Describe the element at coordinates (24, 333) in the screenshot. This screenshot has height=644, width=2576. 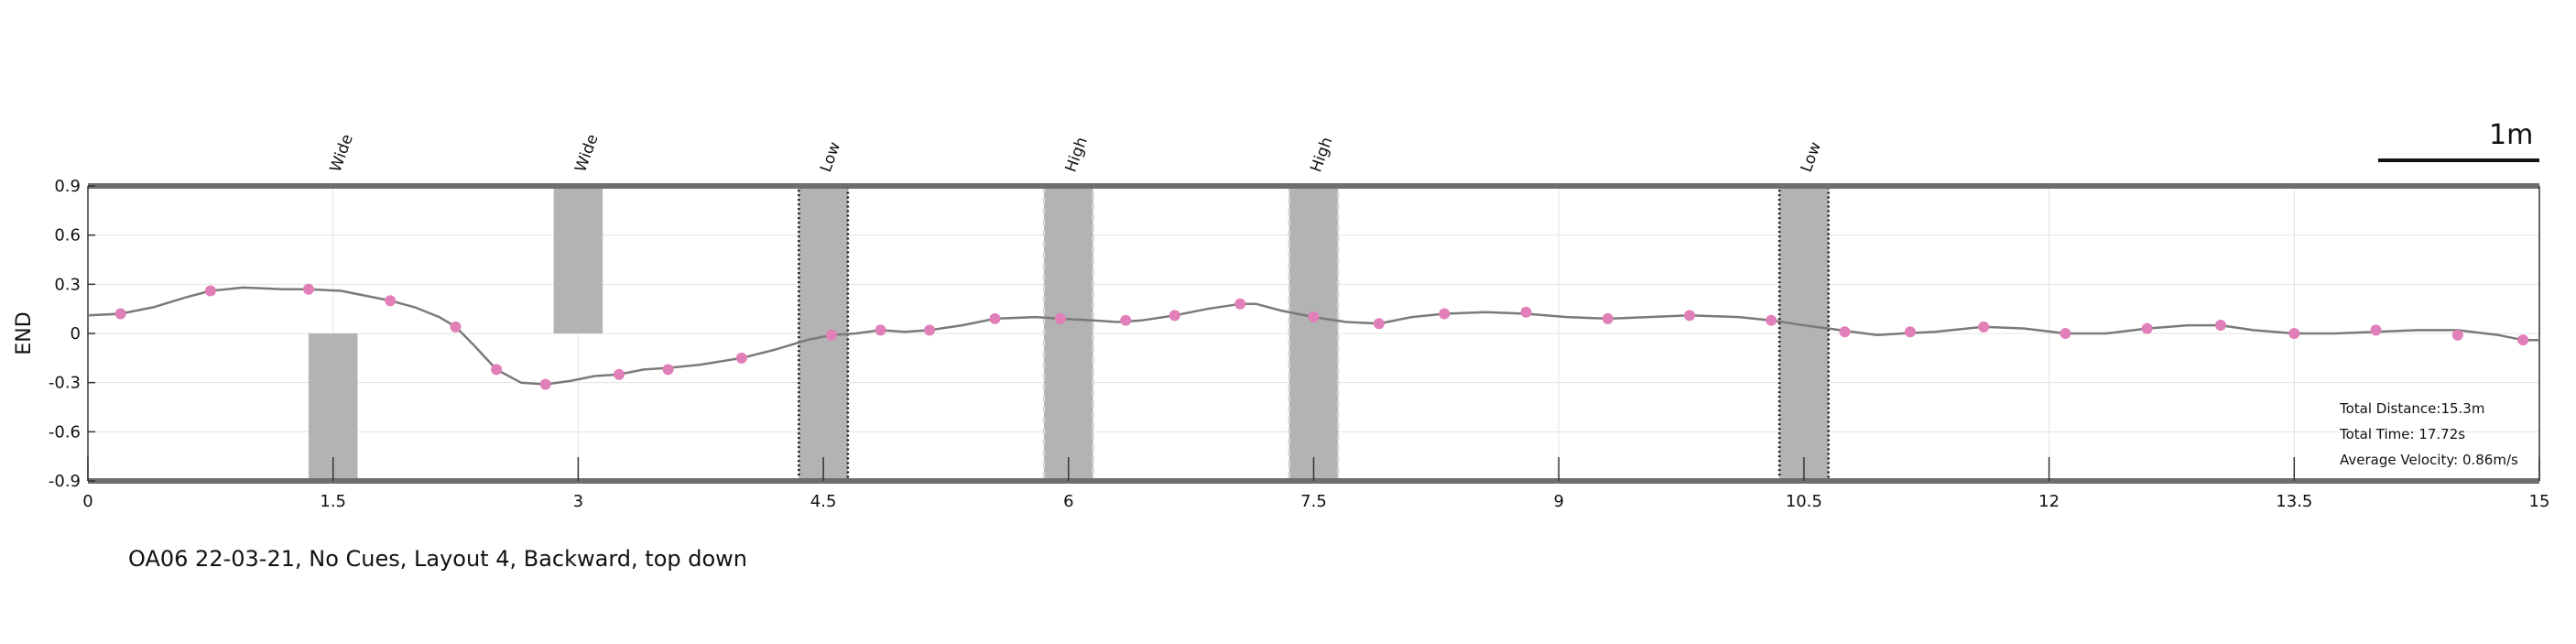
I see `y-axis-label: END` at that location.